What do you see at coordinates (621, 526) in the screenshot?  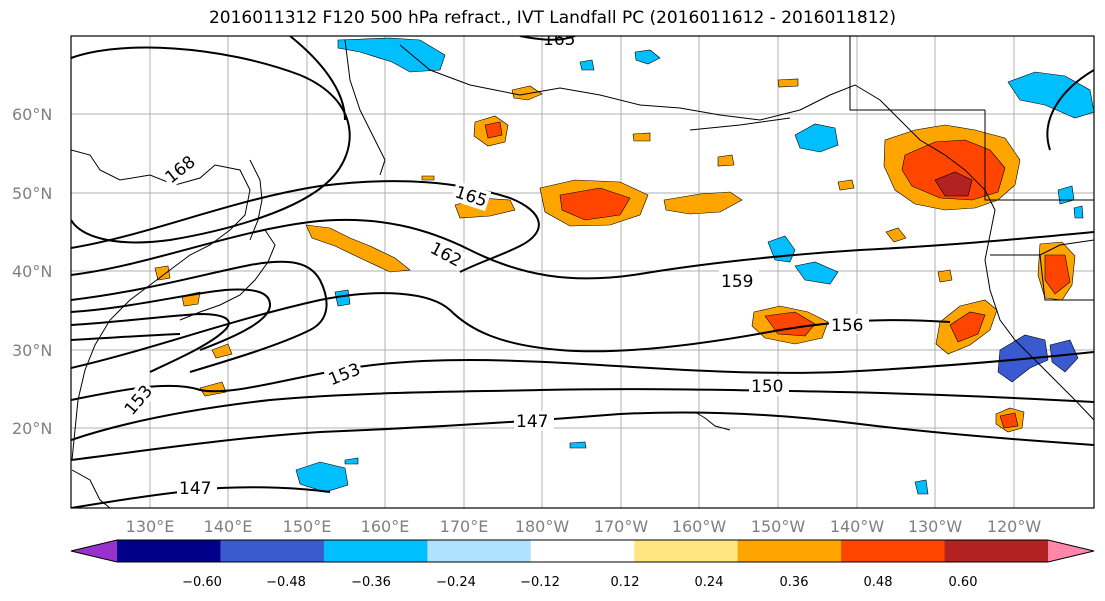 I see `lon-label-170w: 170°W` at bounding box center [621, 526].